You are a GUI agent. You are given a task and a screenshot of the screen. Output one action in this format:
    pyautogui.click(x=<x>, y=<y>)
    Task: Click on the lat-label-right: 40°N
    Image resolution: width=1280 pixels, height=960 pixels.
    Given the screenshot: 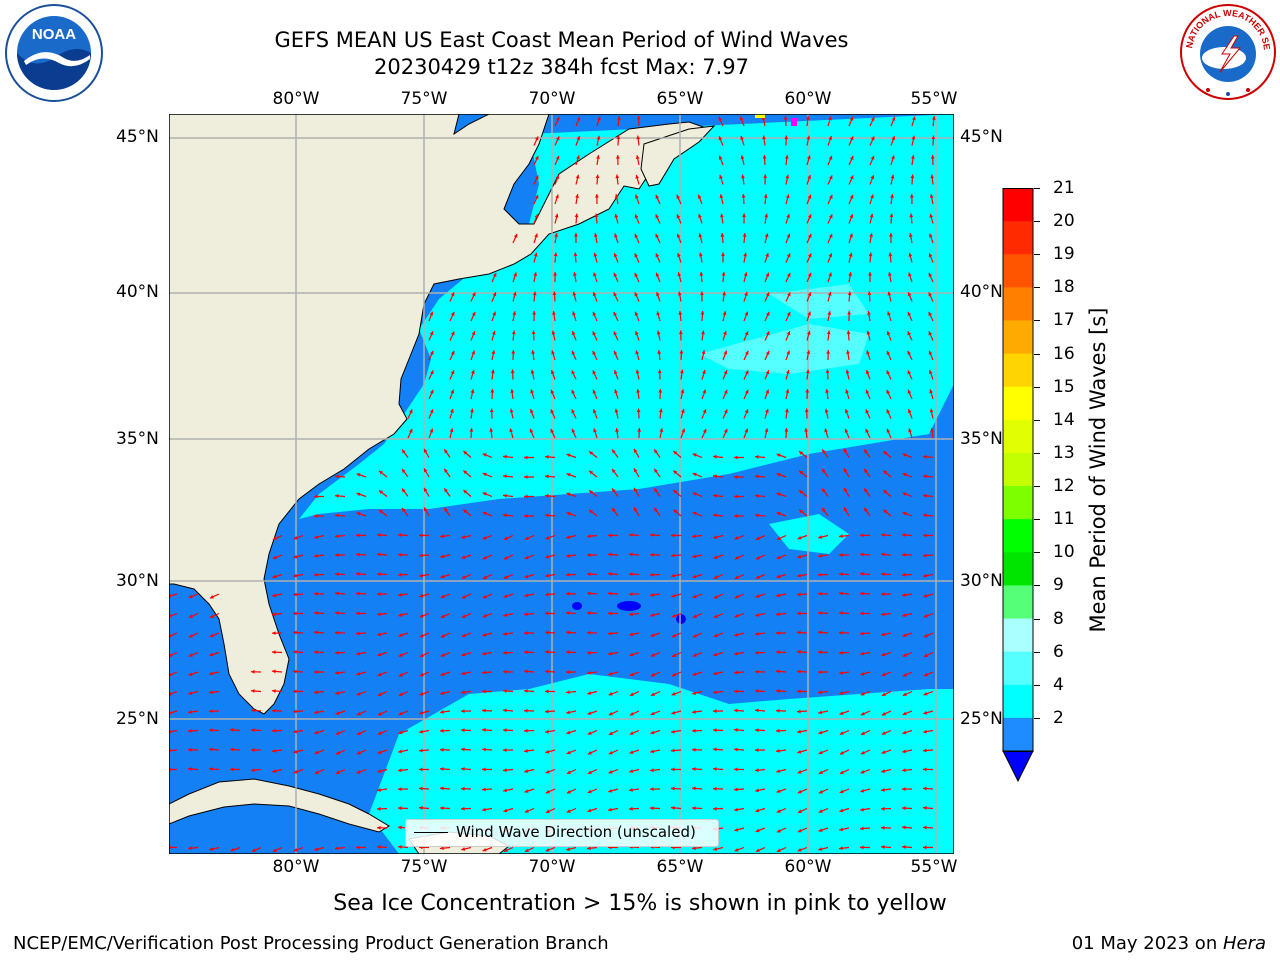 What is the action you would take?
    pyautogui.click(x=981, y=292)
    